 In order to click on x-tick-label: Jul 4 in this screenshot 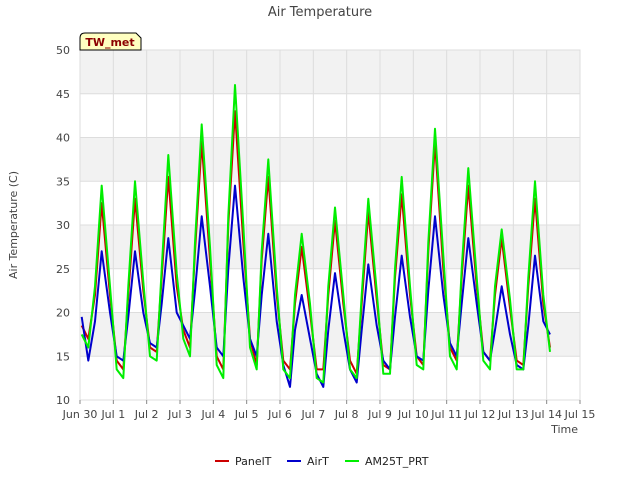, I will do `click(212, 414)`.